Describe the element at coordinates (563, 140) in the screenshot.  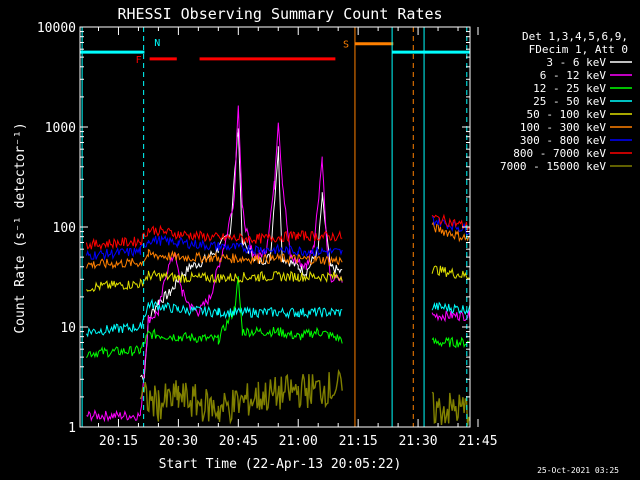
I see `legend-entry-label: 300 - 800 keV` at that location.